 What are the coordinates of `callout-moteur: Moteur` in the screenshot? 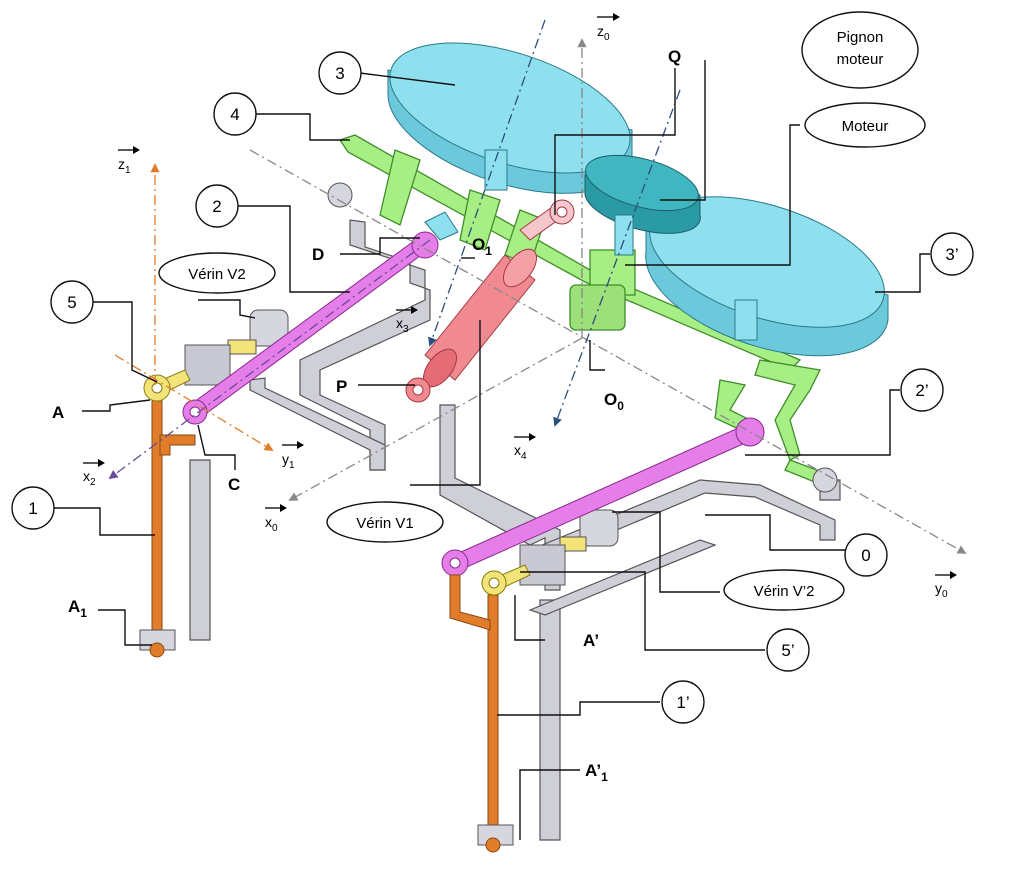 It's located at (865, 126).